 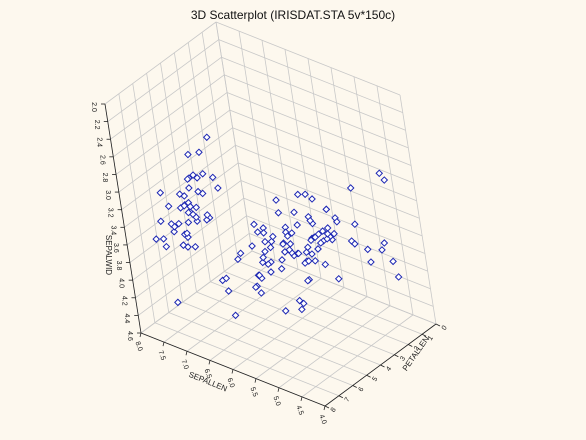 What do you see at coordinates (416, 353) in the screenshot?
I see `petallen-axis-title: PETALLEN` at bounding box center [416, 353].